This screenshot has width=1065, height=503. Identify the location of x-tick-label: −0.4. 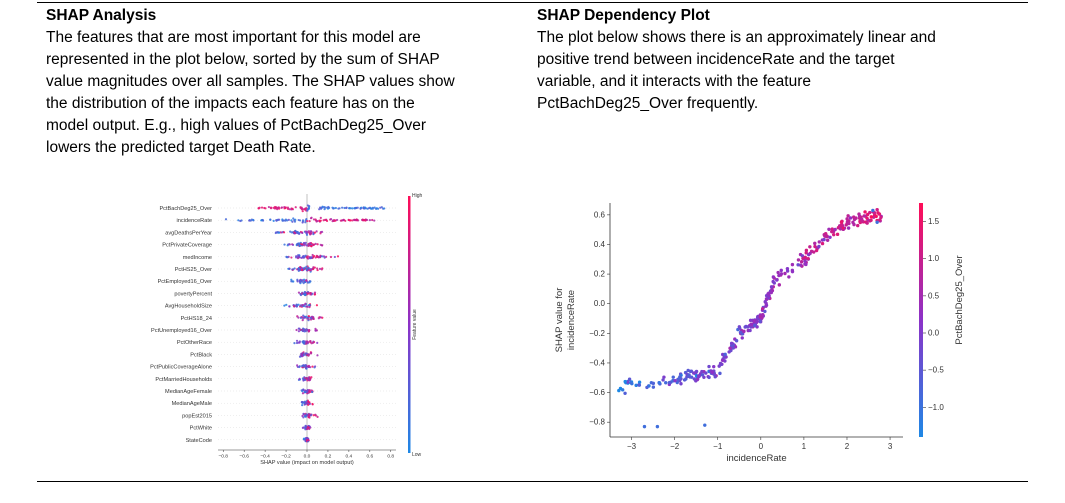
(265, 457).